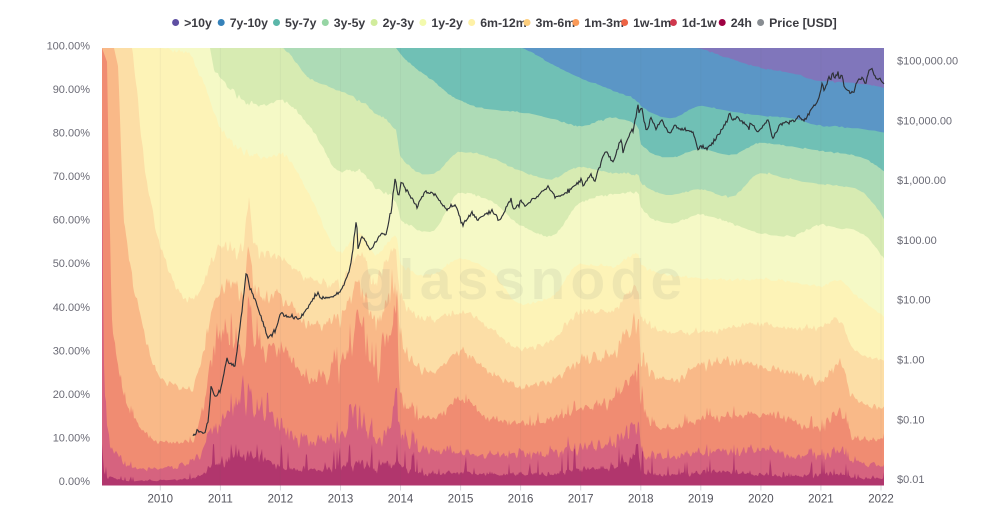 This screenshot has height=517, width=1005. I want to click on svg-text: glassnode, so click(523, 280).